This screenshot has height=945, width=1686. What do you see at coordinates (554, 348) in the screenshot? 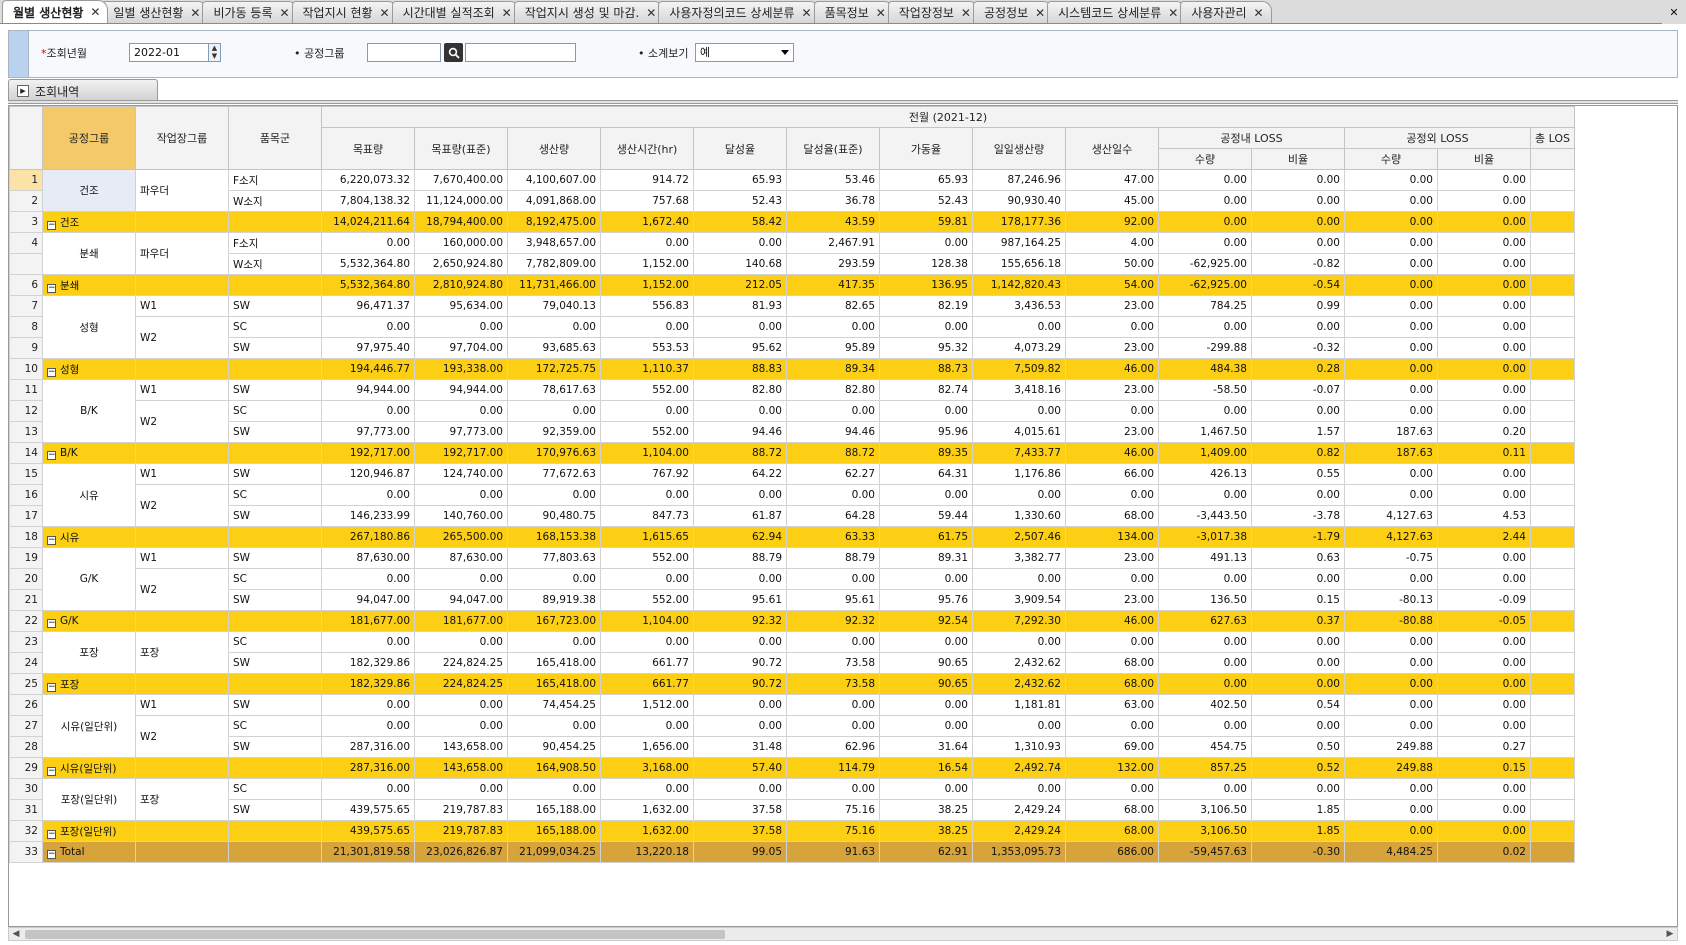
I see `value-cell: 93,685.63` at bounding box center [554, 348].